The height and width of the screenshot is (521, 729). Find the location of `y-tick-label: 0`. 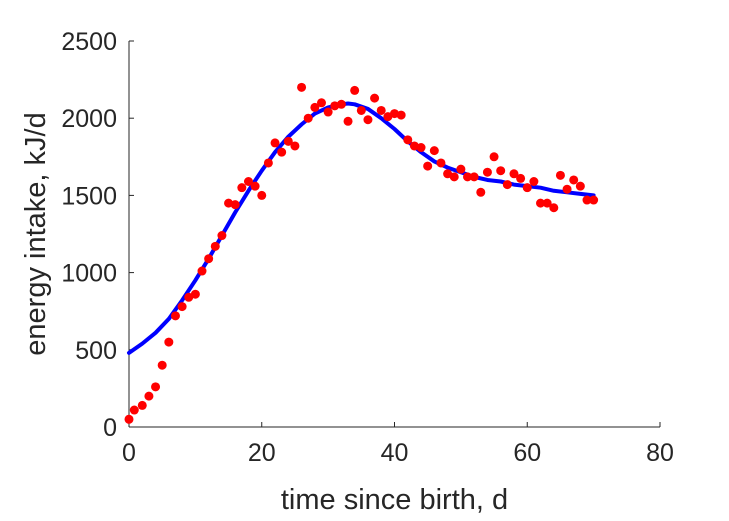

y-tick-label: 0 is located at coordinates (110, 428).